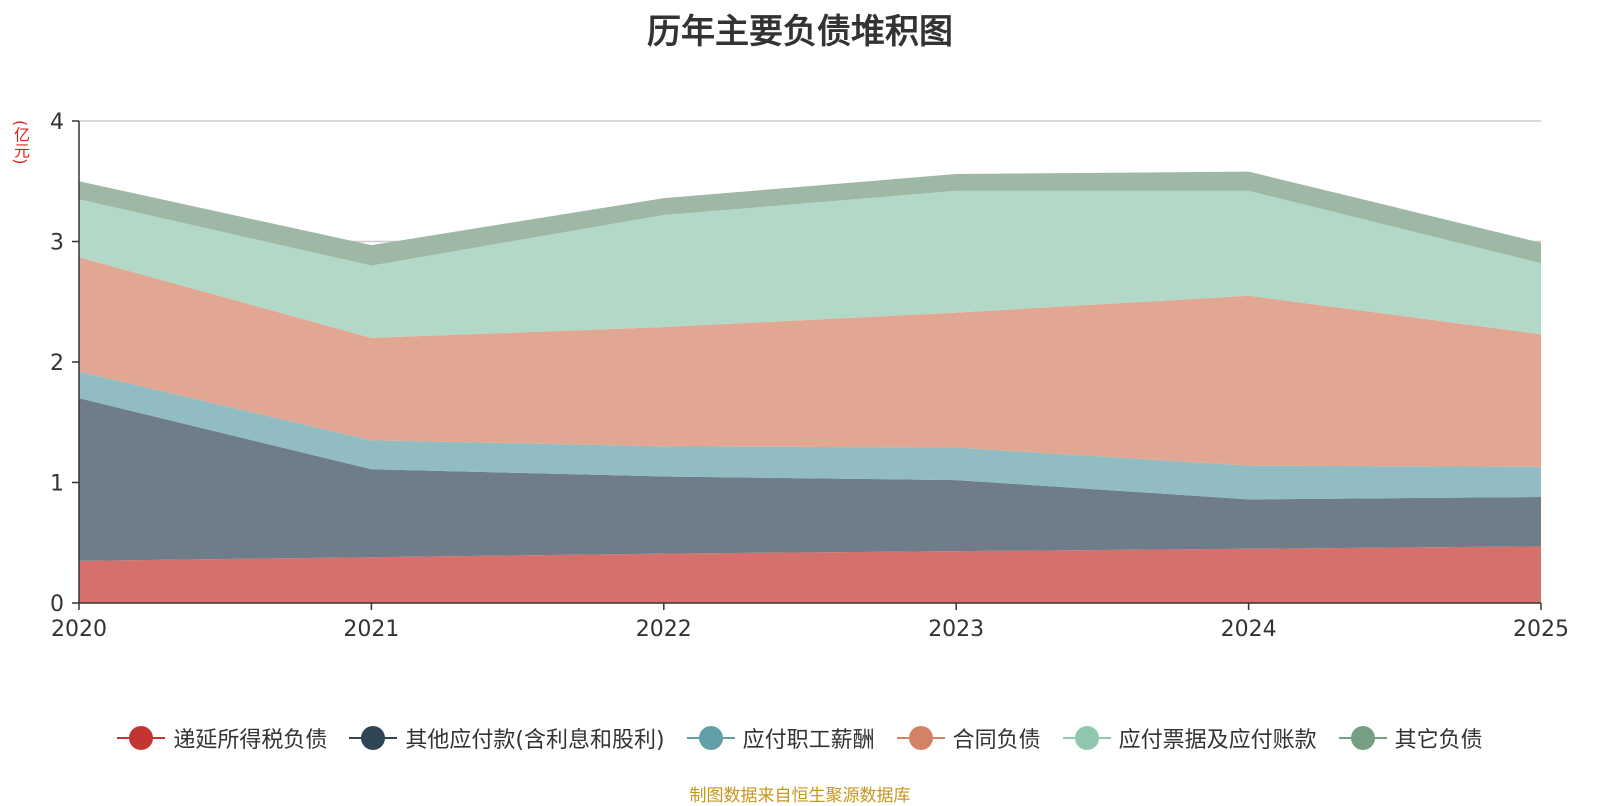 The width and height of the screenshot is (1600, 806). What do you see at coordinates (57, 604) in the screenshot?
I see `y-tick-label-0: 0` at bounding box center [57, 604].